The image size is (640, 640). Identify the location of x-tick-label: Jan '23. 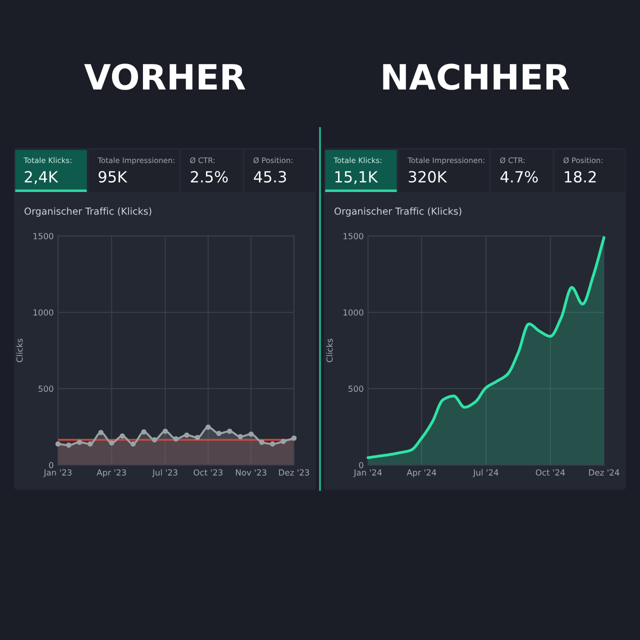
(57, 473).